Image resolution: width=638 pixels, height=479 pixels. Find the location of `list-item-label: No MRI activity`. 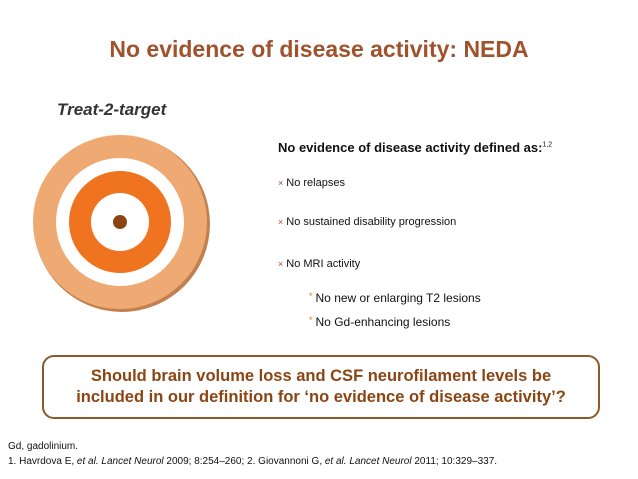

list-item-label: No MRI activity is located at coordinates (323, 264).